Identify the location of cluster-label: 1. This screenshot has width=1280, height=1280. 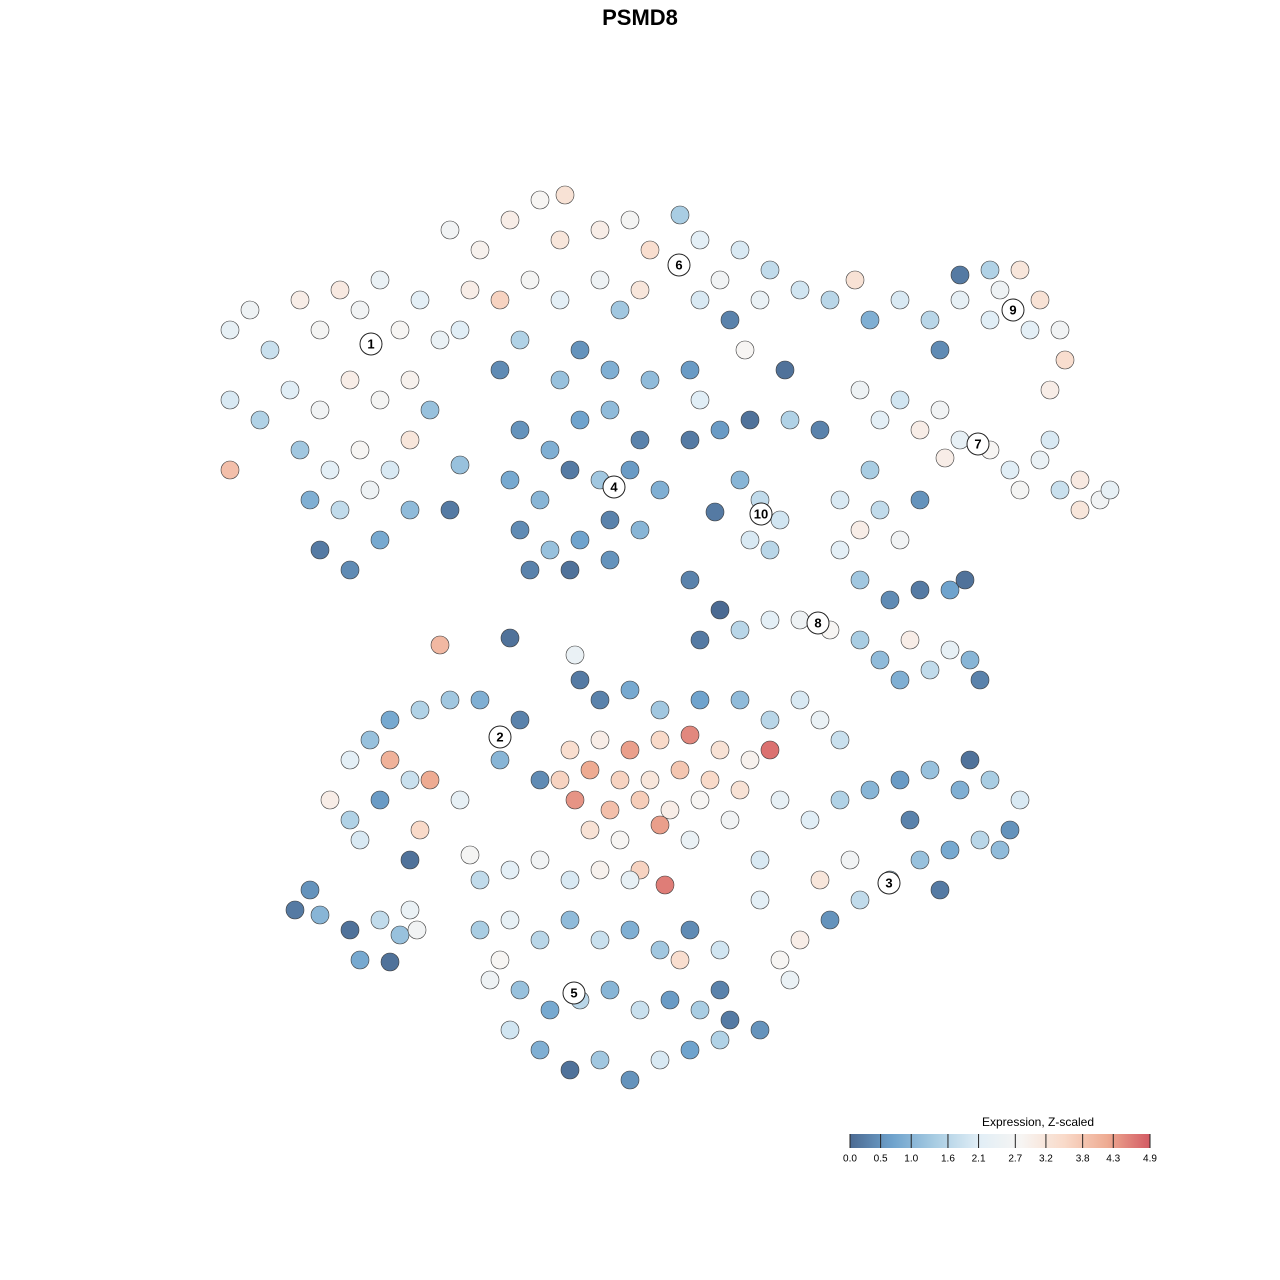
(370, 343).